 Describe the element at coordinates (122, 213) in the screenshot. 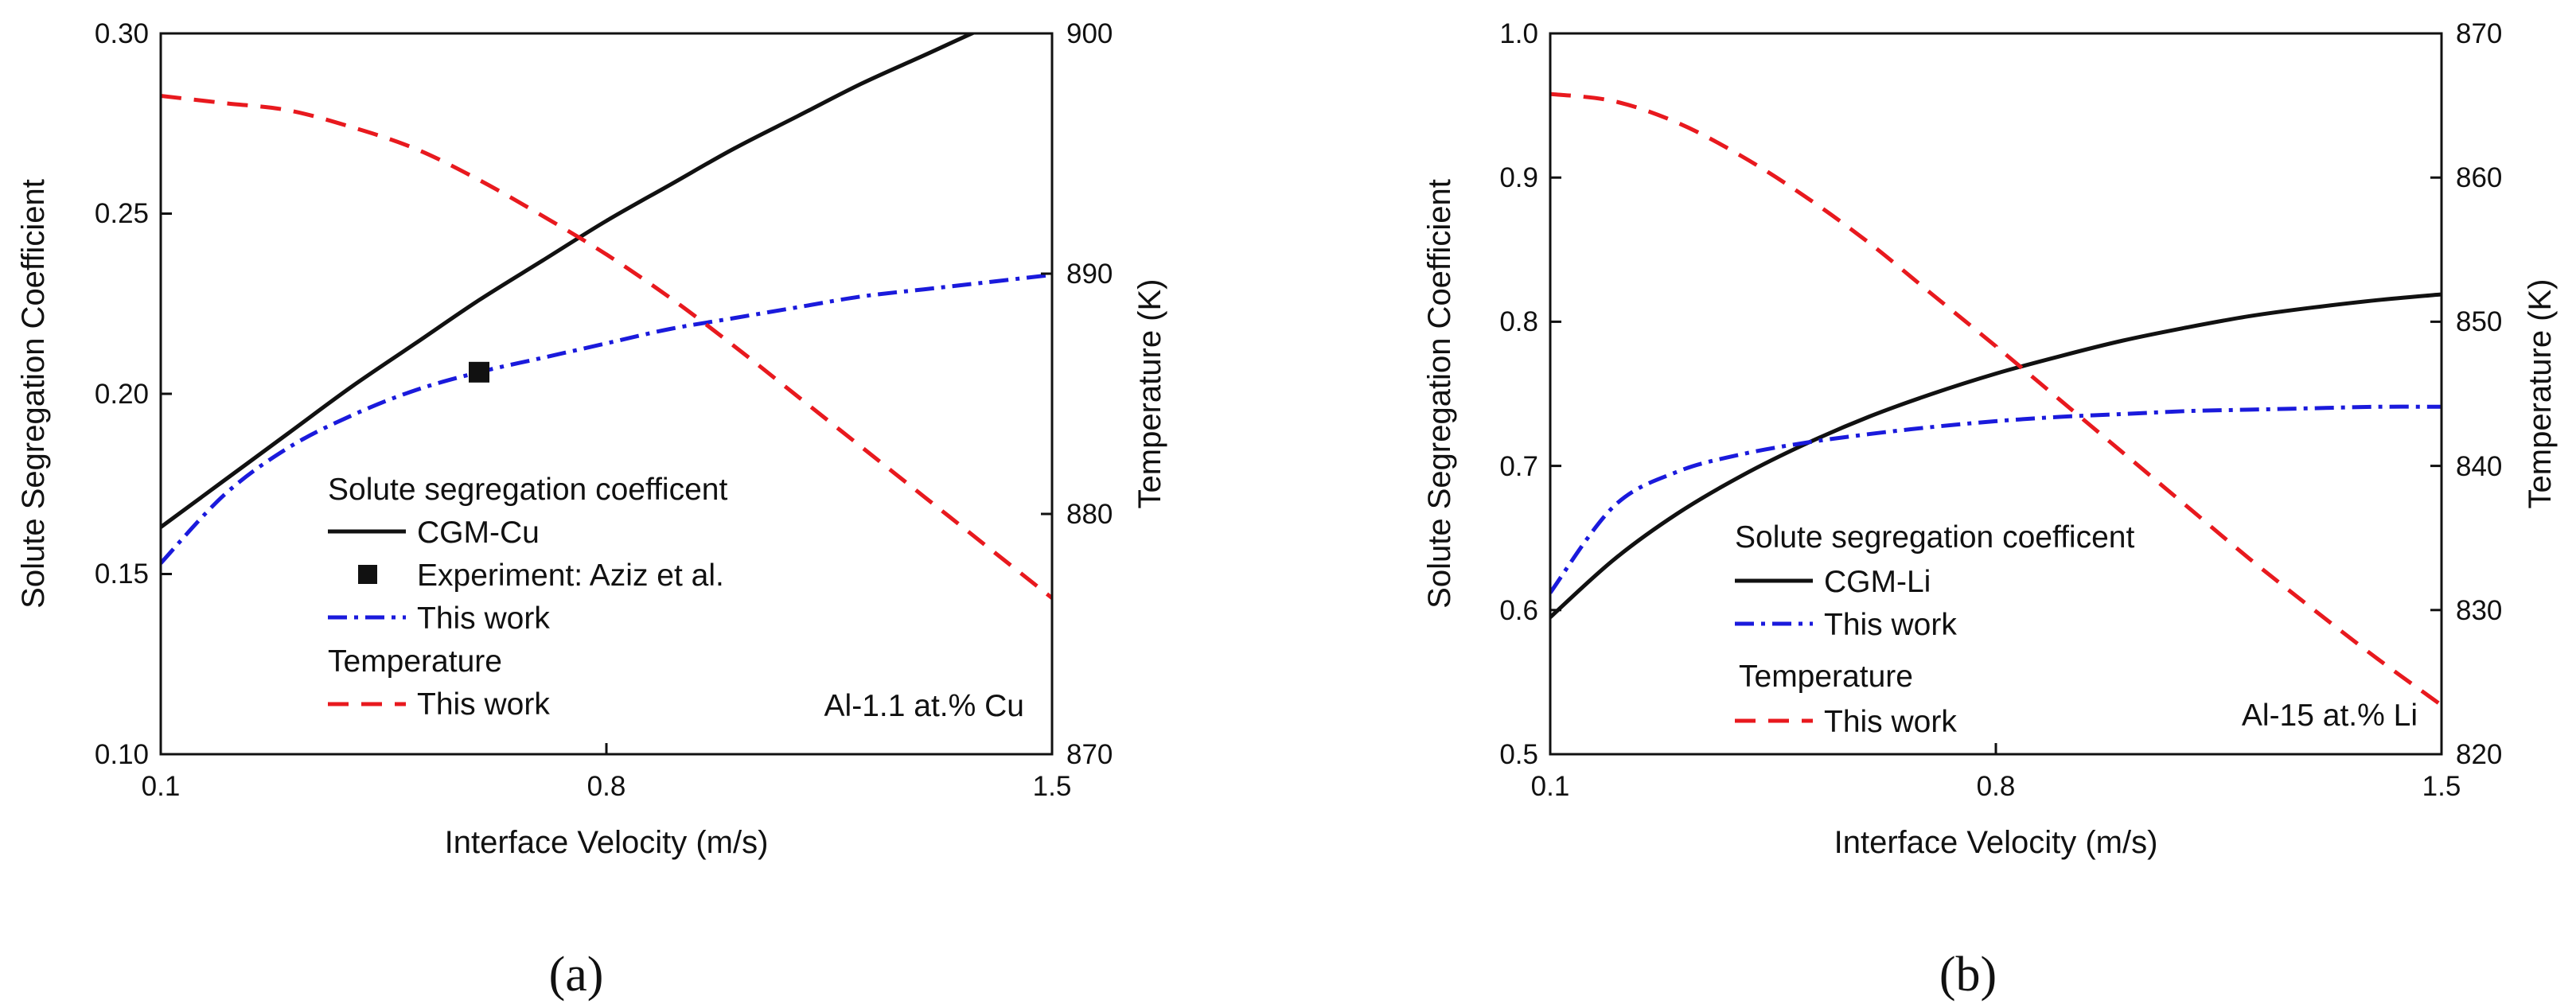

I see `y-tick-label: 0.25` at that location.